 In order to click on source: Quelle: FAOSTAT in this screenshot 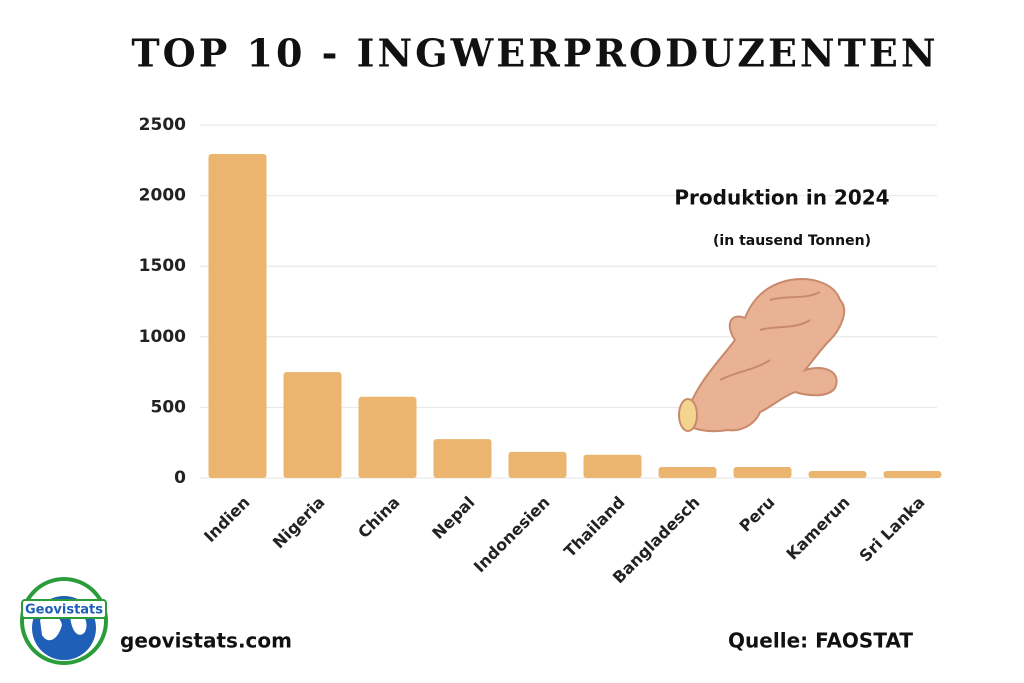, I will do `click(820, 641)`.